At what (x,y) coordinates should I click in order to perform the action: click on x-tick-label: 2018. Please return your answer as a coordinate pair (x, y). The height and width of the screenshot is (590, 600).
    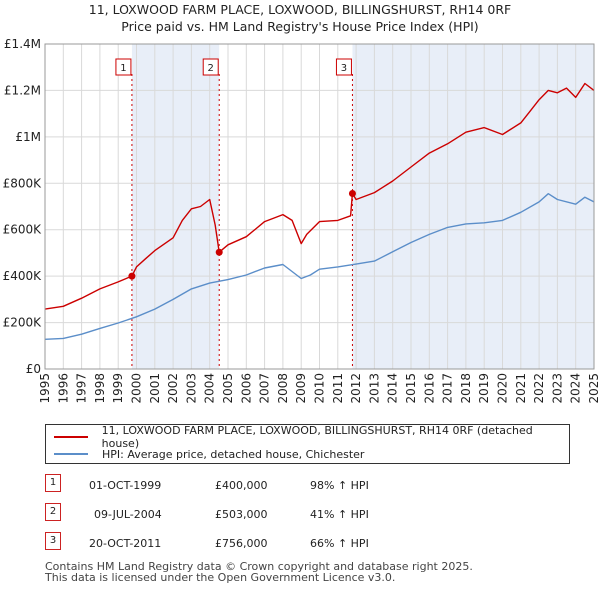
    Looking at the image, I should click on (466, 388).